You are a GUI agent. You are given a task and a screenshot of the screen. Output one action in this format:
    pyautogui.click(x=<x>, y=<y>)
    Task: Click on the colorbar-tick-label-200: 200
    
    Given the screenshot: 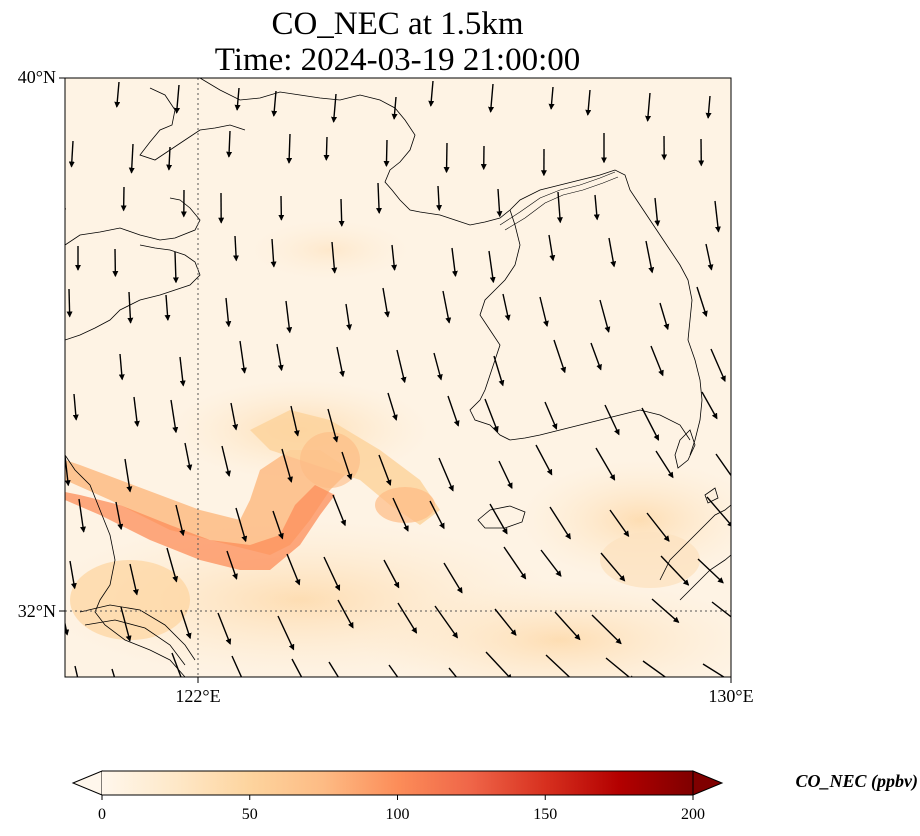 What is the action you would take?
    pyautogui.click(x=693, y=814)
    